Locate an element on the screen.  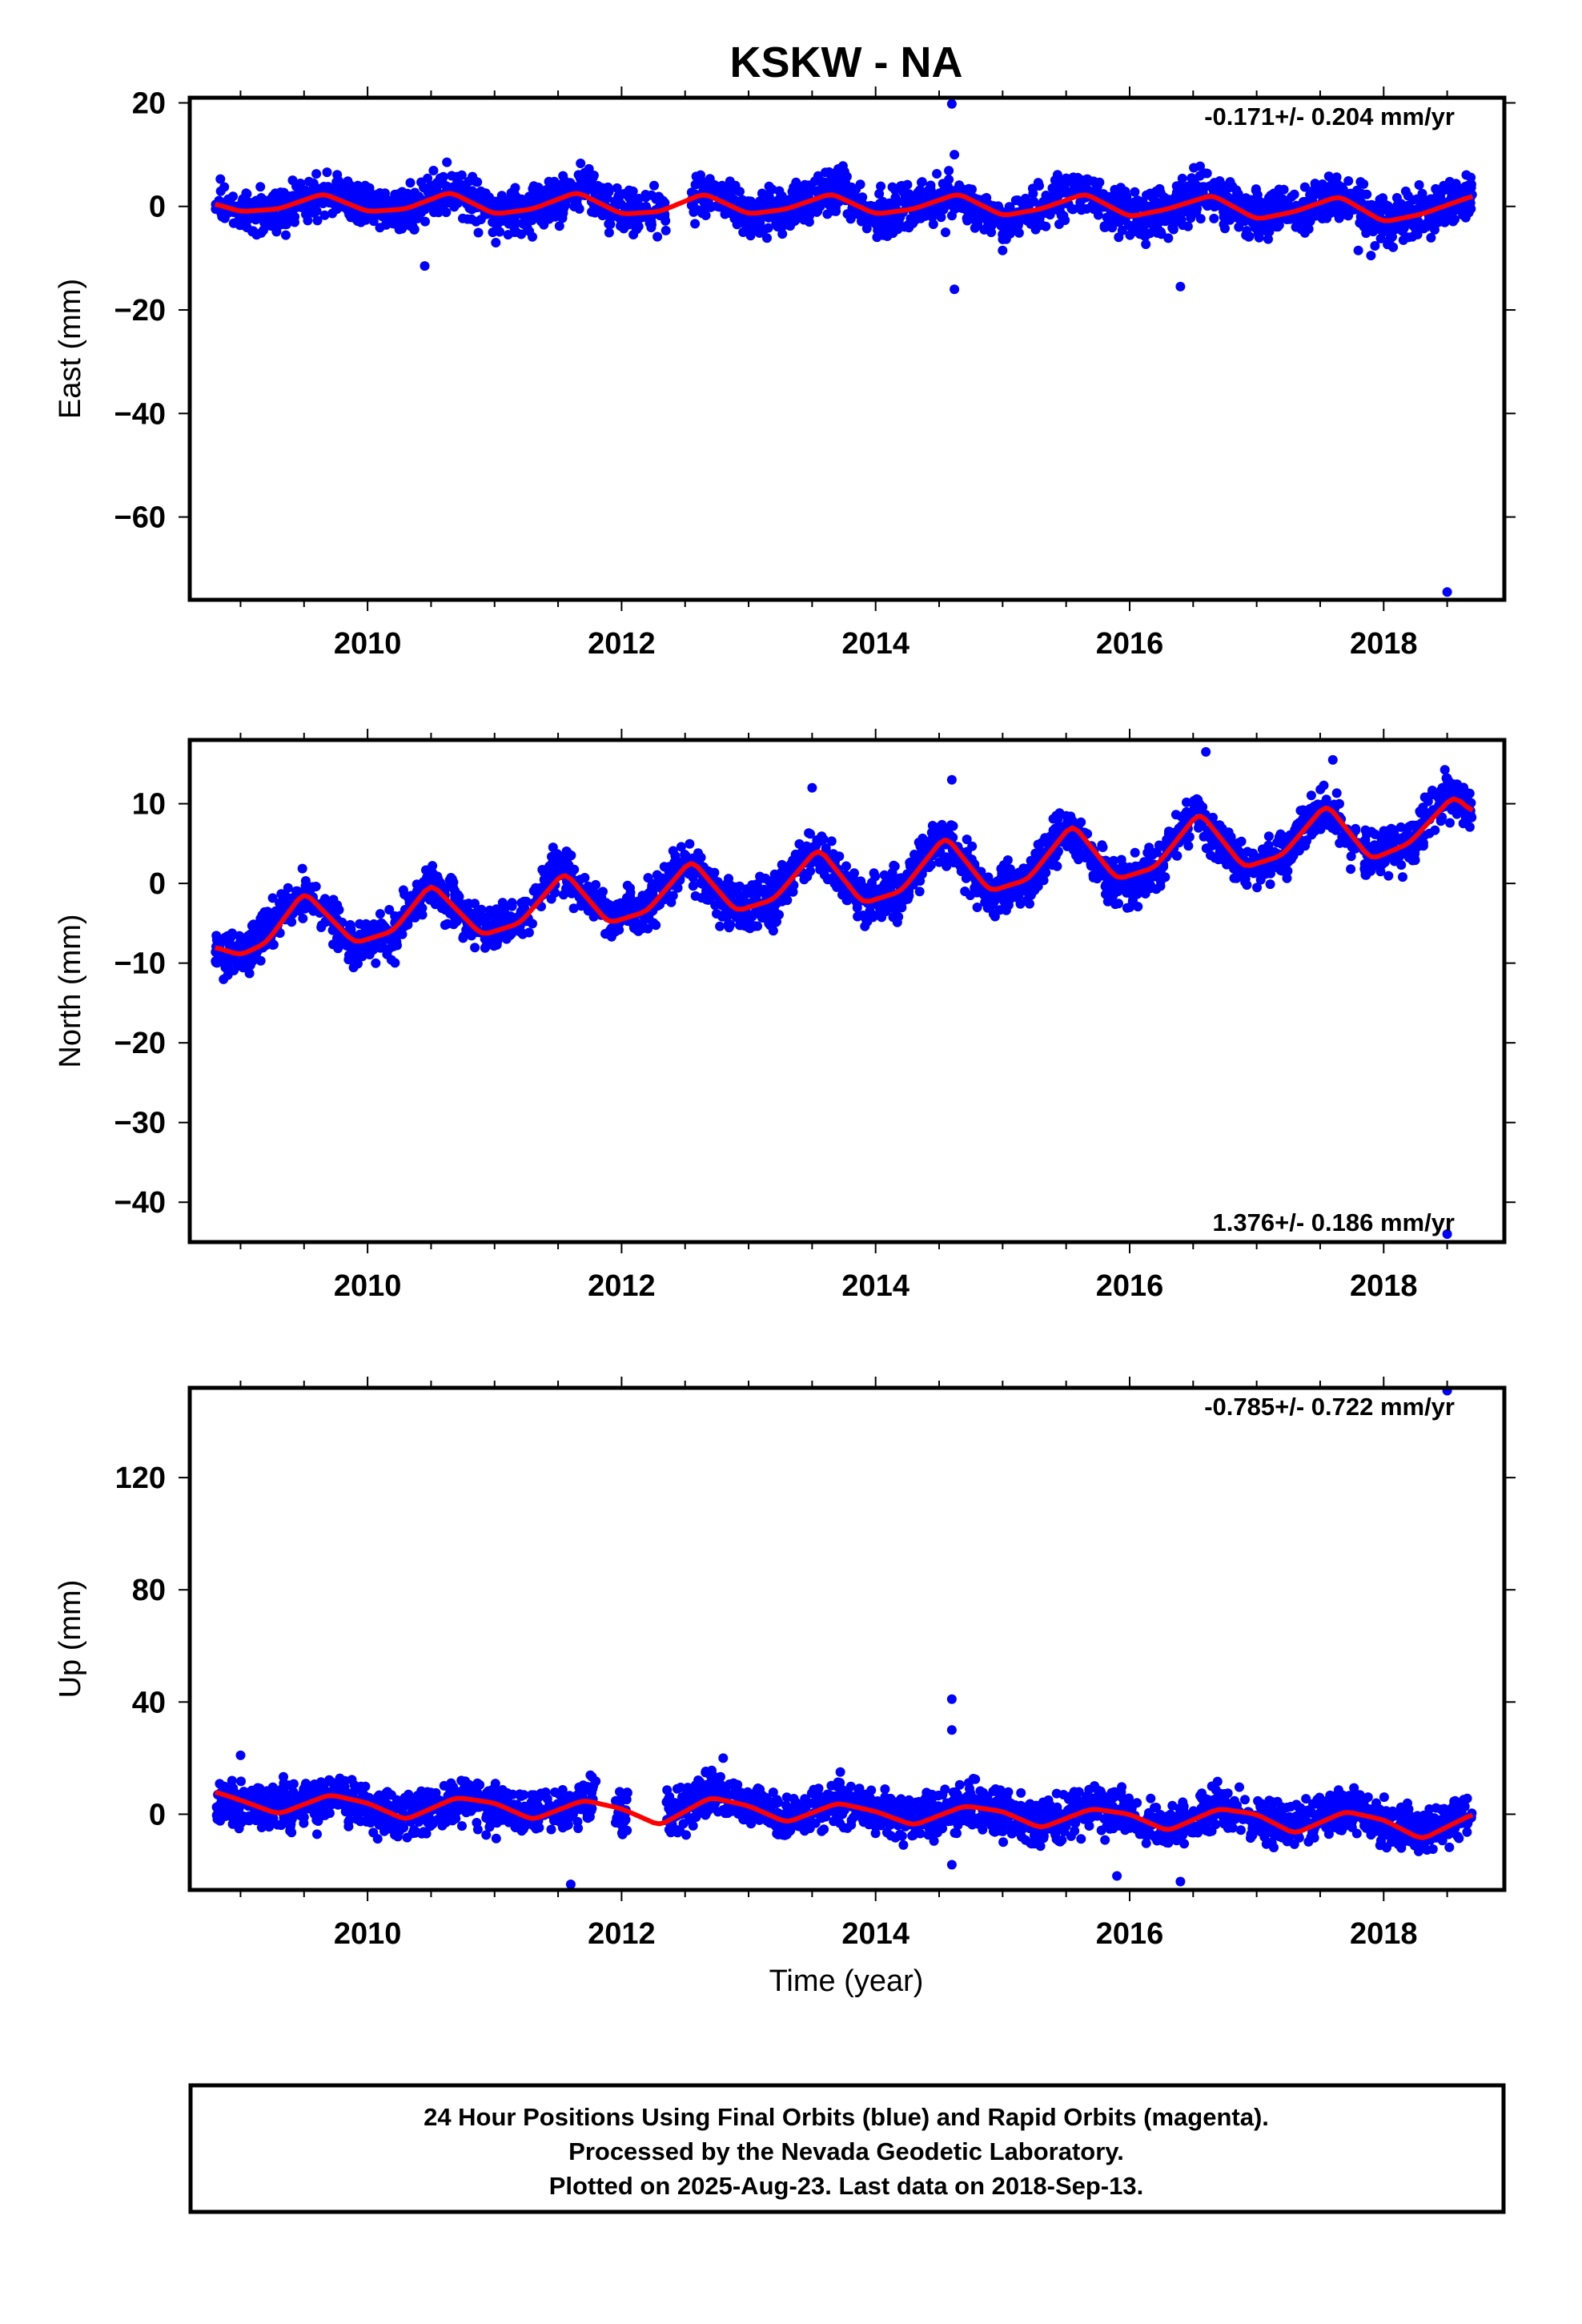
east-y-tick-labels: 200−20−40−60 is located at coordinates (140, 310).